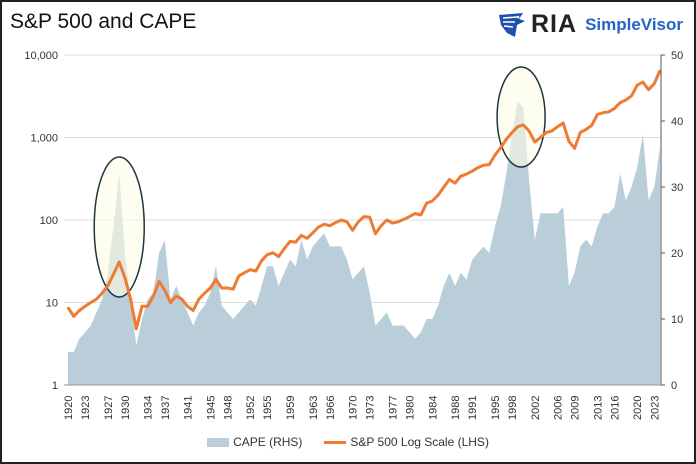  Describe the element at coordinates (103, 21) in the screenshot. I see `chart-title: S&P 500 and CAPE` at that location.